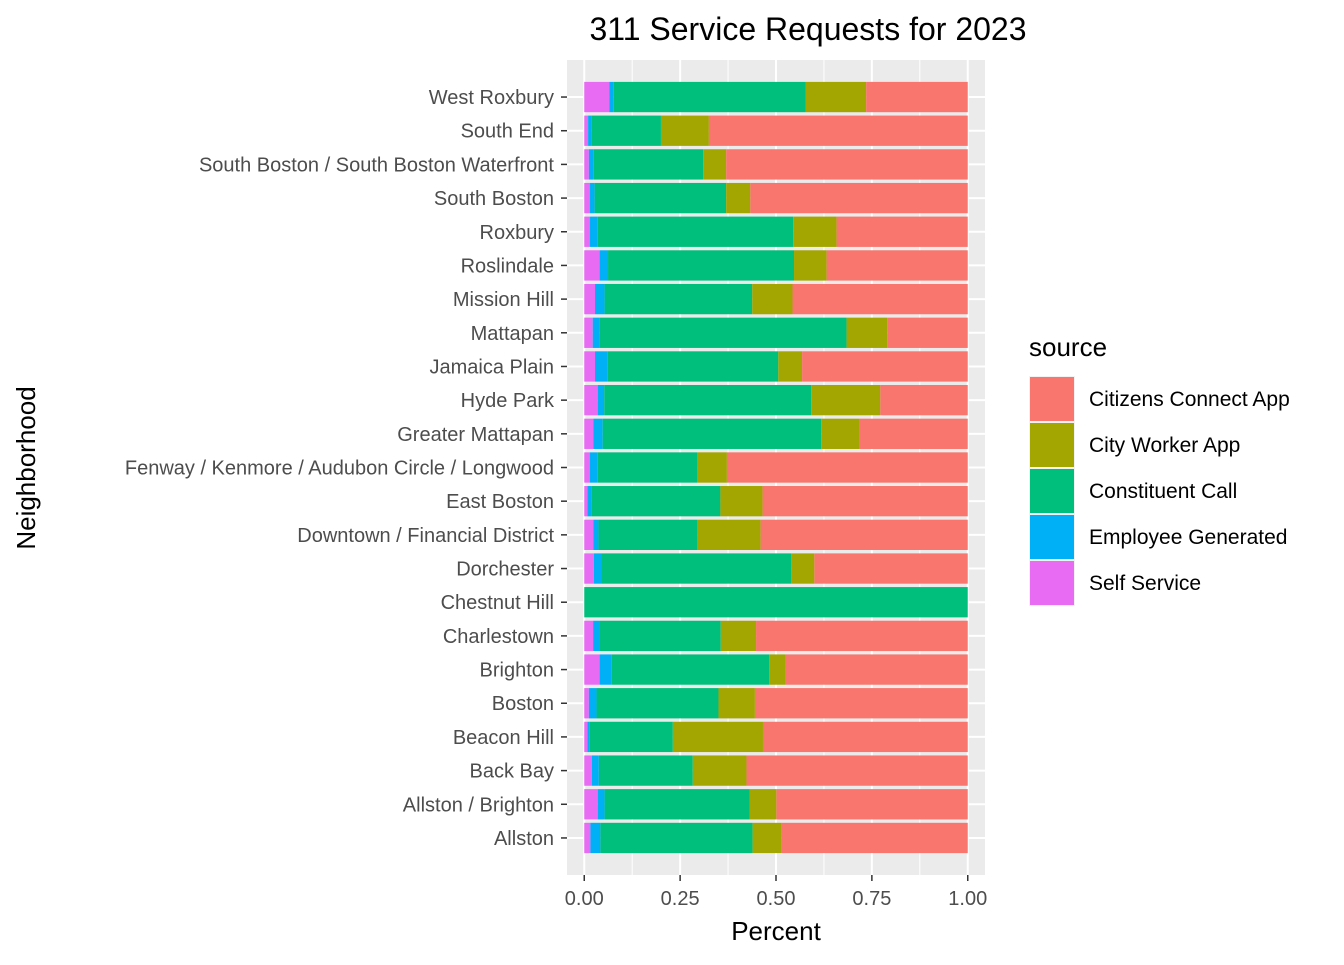  What do you see at coordinates (507, 266) in the screenshot?
I see `y-tick-label: Roslindale` at bounding box center [507, 266].